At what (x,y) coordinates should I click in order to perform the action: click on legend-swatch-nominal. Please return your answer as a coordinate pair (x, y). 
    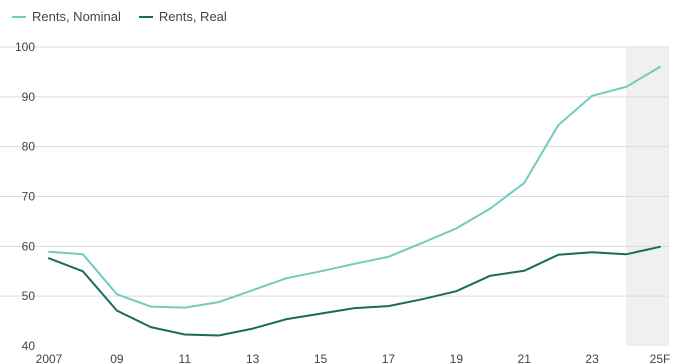
    Looking at the image, I should click on (19, 16).